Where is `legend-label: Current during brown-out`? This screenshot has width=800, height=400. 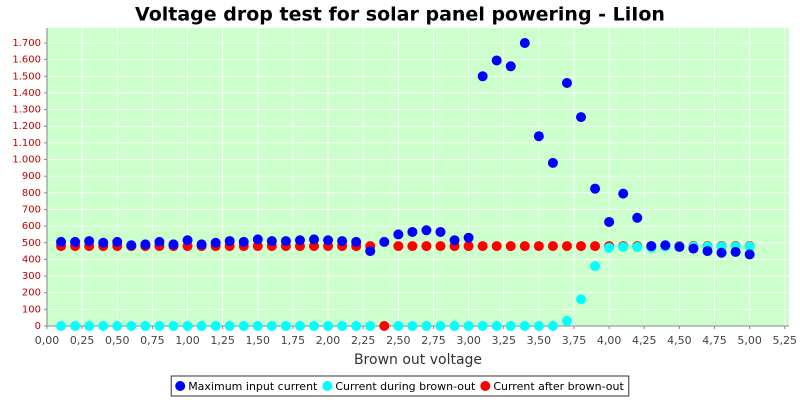 legend-label: Current during brown-out is located at coordinates (405, 386).